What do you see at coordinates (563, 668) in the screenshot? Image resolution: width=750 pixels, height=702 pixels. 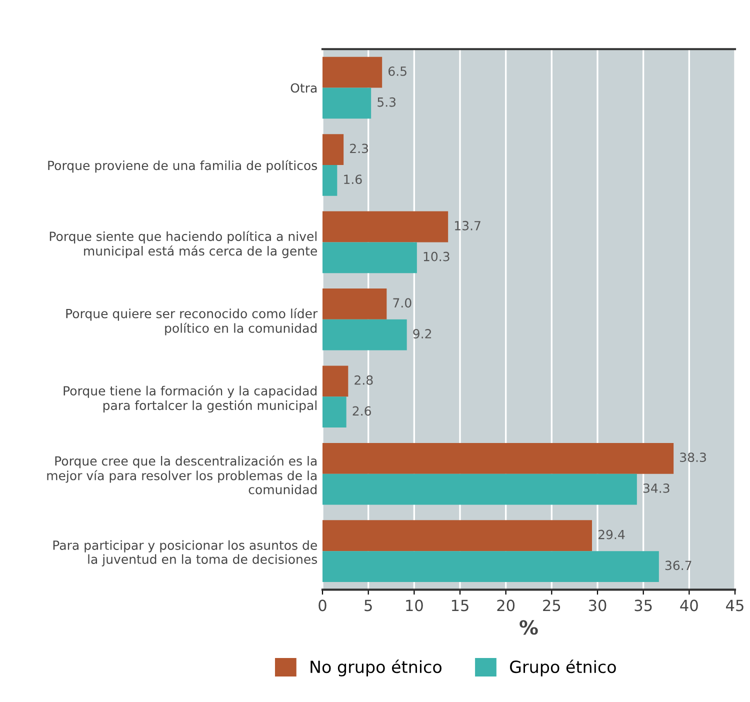 I see `legend-label: Grupo étnico` at bounding box center [563, 668].